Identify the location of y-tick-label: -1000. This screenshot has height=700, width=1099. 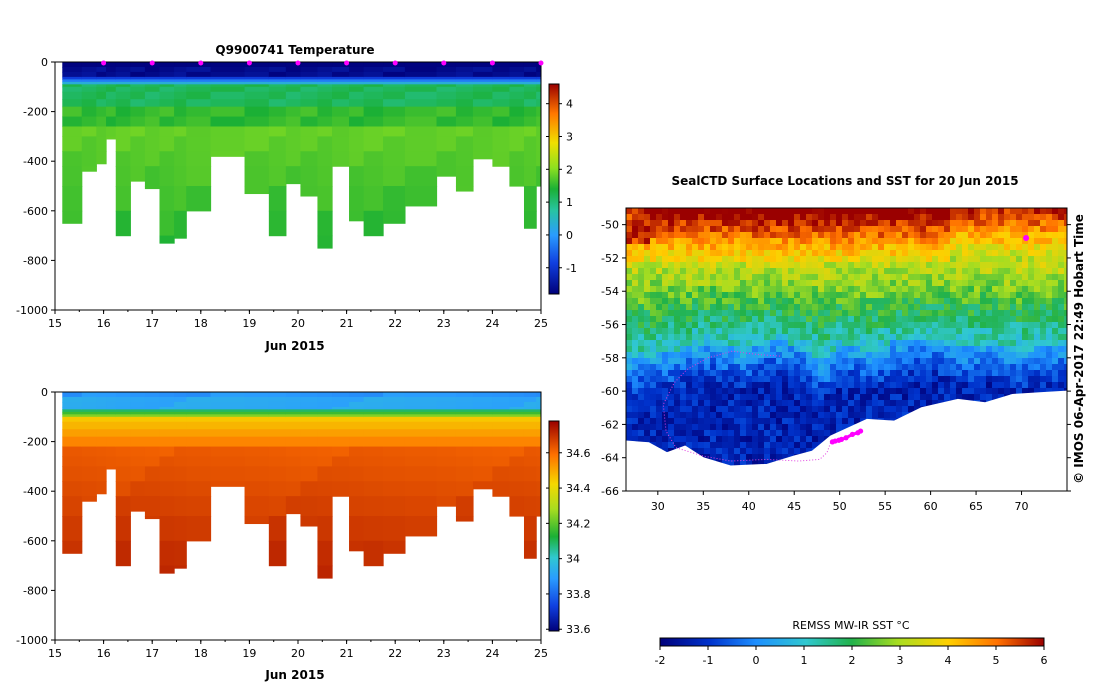
(32, 640).